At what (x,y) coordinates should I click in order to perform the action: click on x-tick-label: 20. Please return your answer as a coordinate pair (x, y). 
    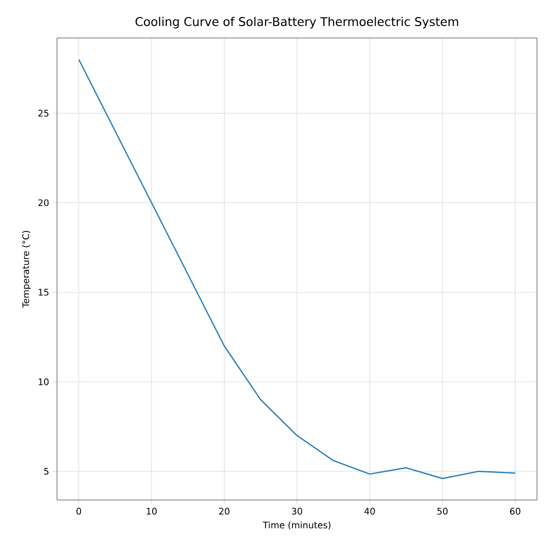
    Looking at the image, I should click on (224, 511).